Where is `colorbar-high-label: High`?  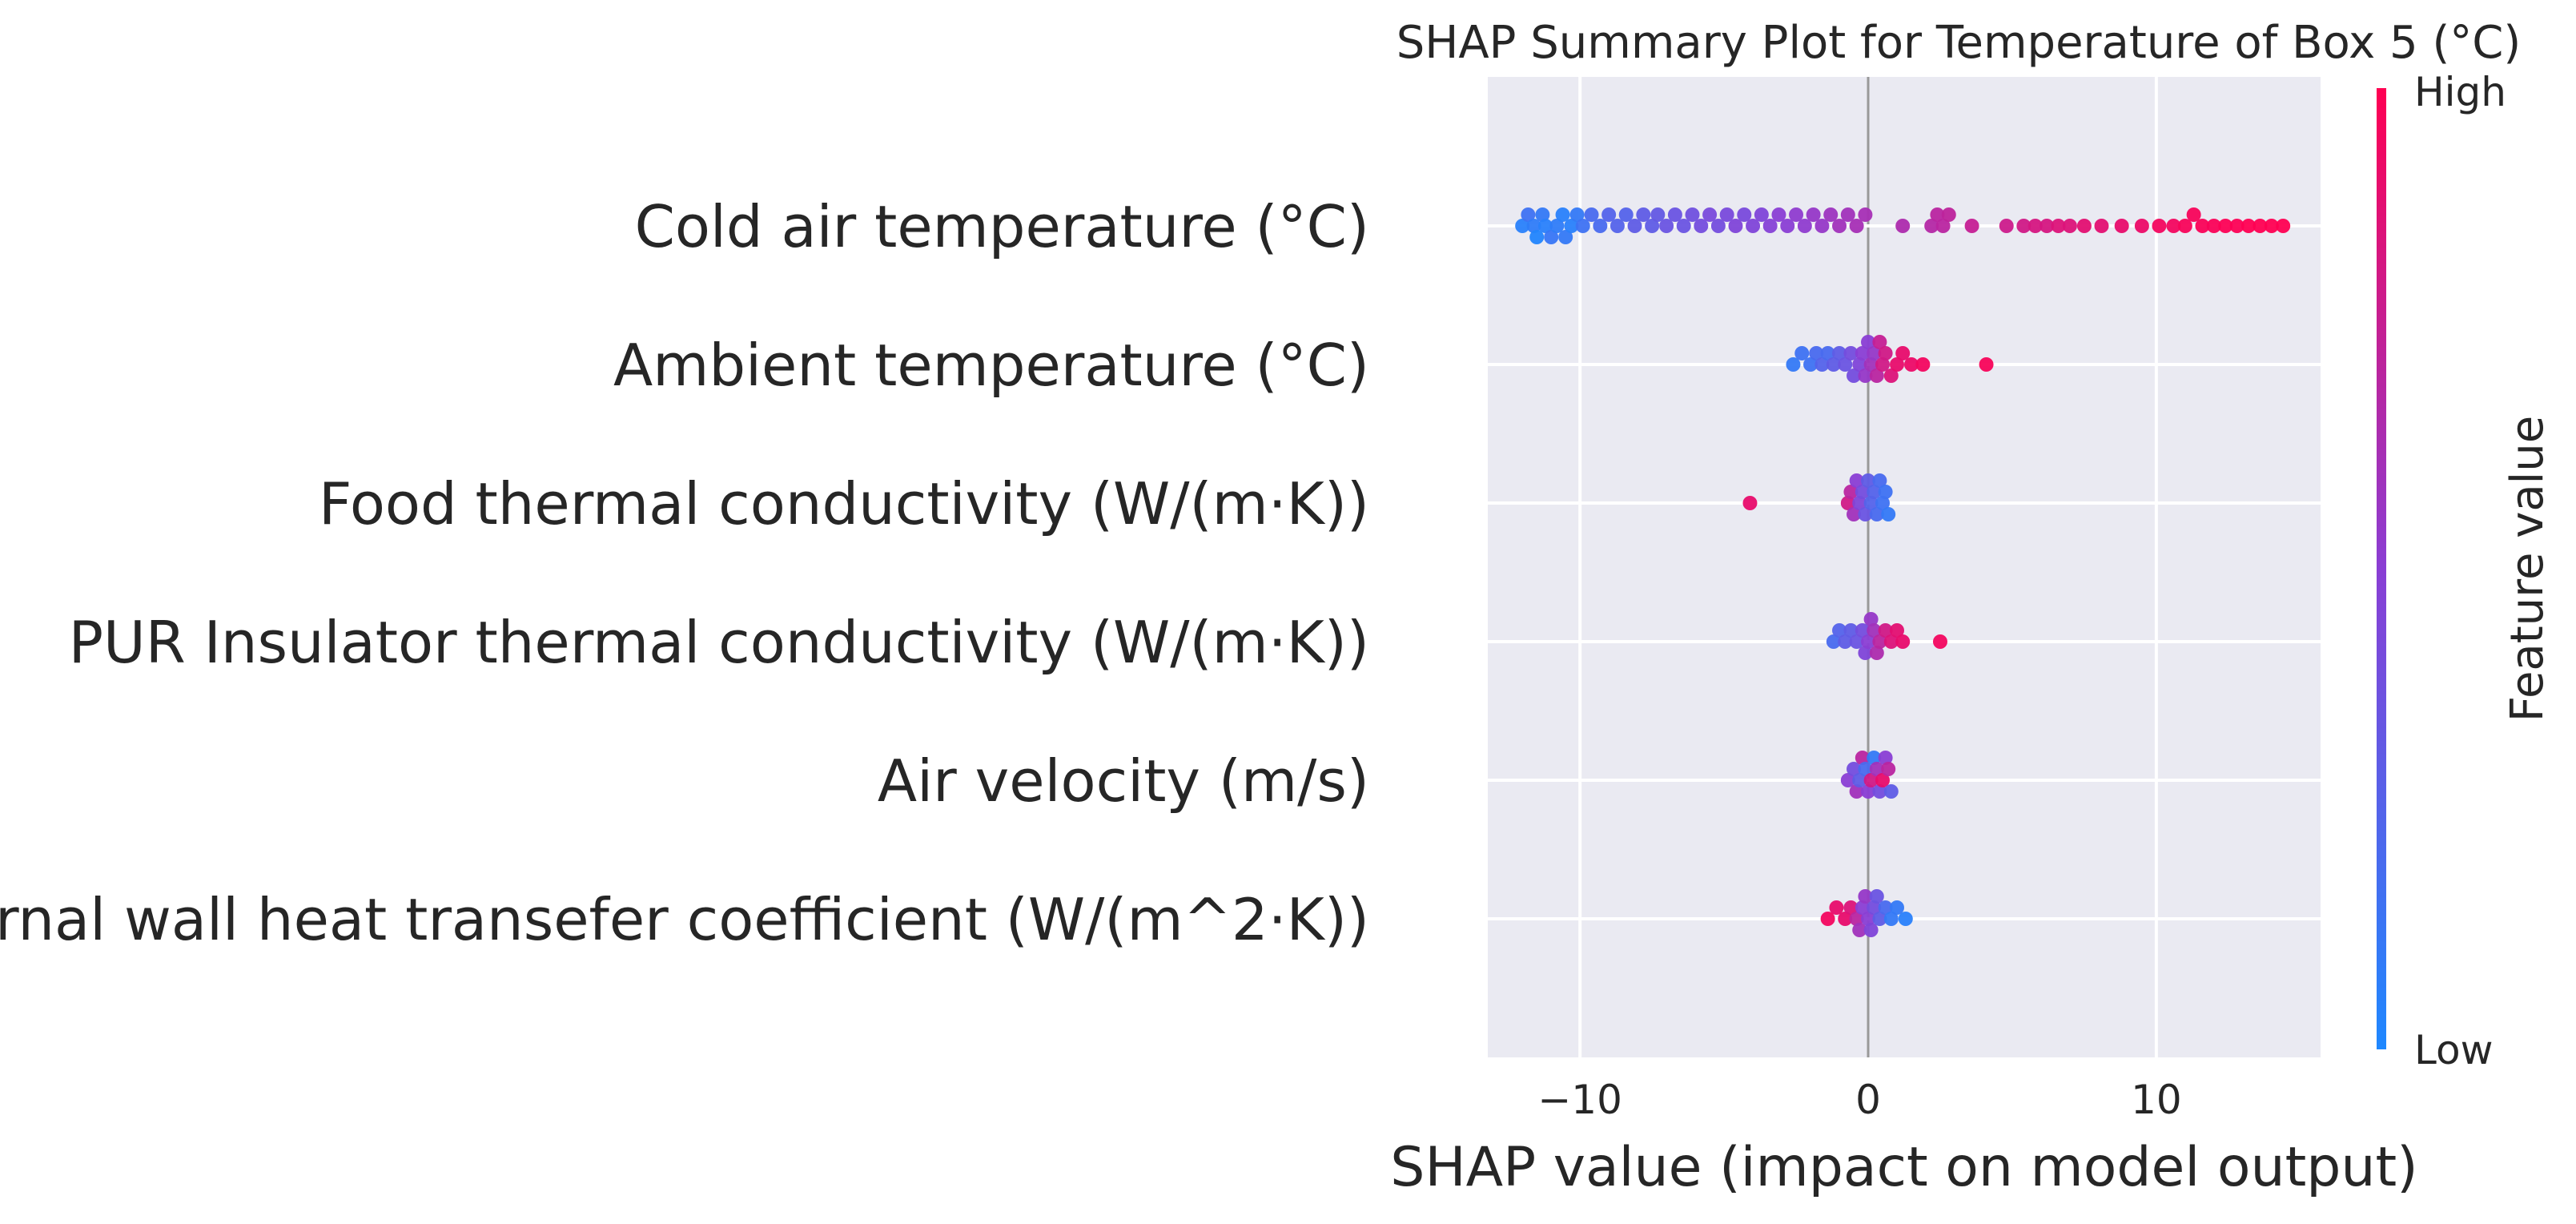
colorbar-high-label: High is located at coordinates (2460, 92).